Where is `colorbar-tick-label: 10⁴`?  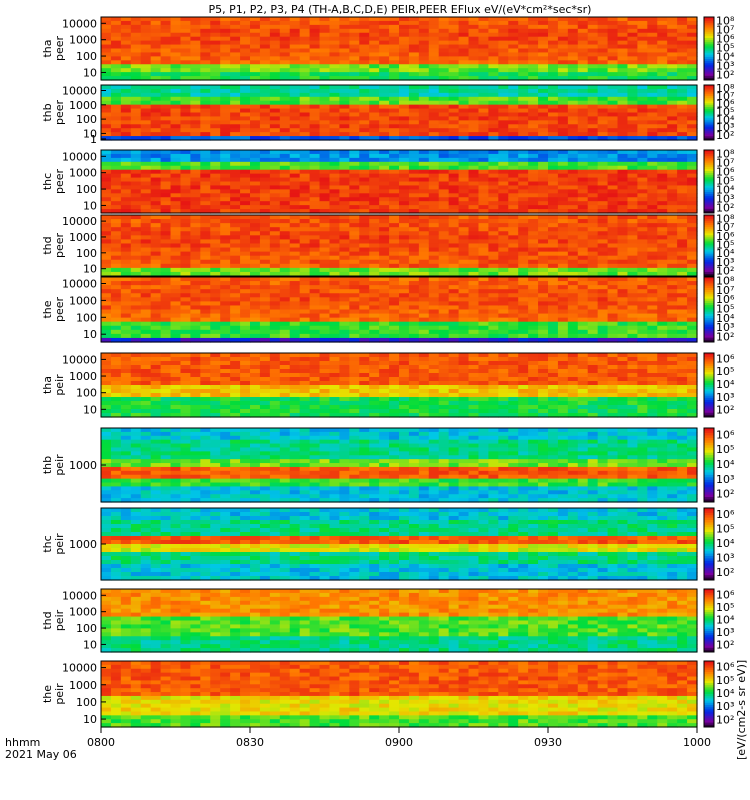 colorbar-tick-label: 10⁴ is located at coordinates (725, 253).